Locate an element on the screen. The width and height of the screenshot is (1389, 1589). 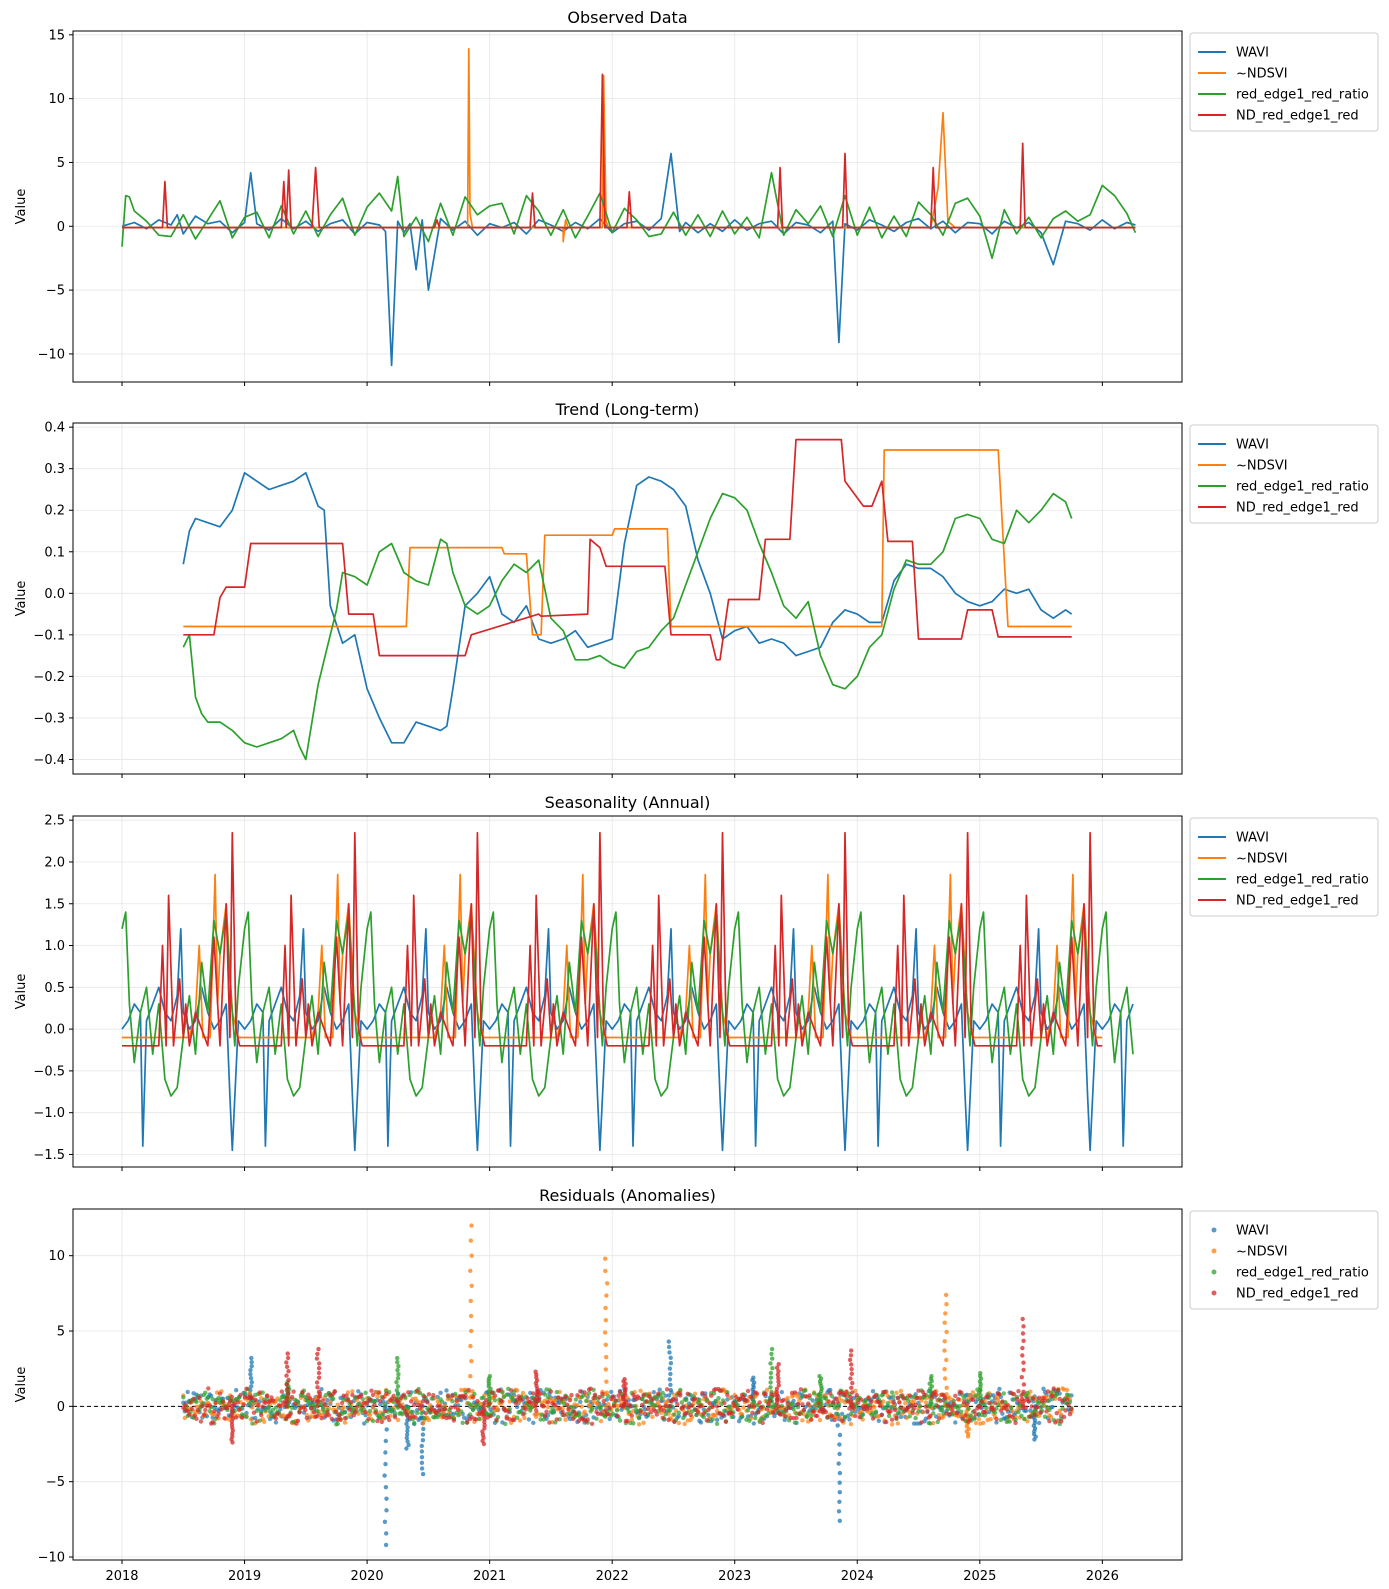
series-line-wavi is located at coordinates (628, 259).